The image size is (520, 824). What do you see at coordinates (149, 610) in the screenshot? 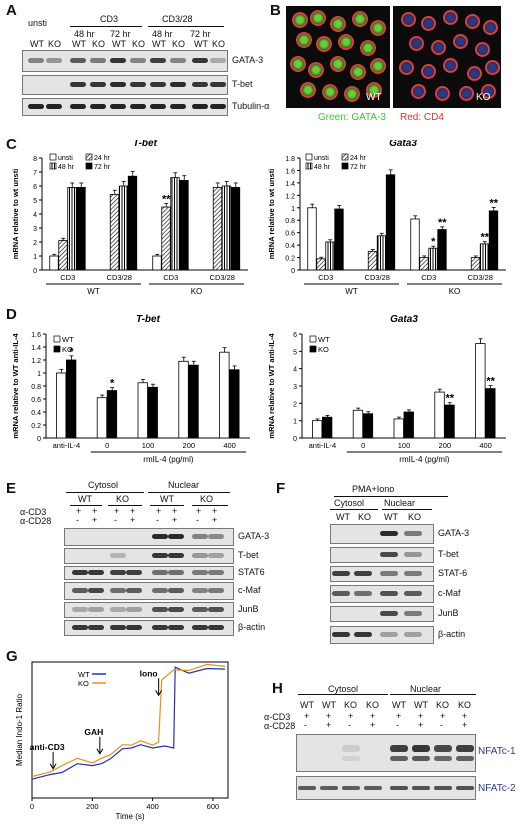
I see `blot-strip` at bounding box center [149, 610].